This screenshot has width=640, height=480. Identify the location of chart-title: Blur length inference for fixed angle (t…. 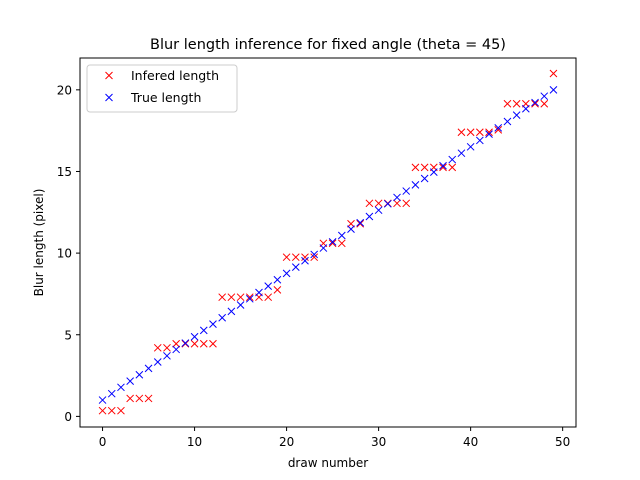
(328, 45).